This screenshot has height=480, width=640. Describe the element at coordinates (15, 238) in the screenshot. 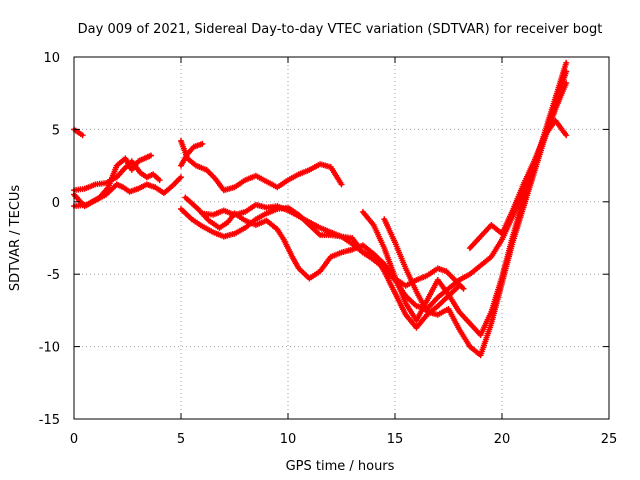

I see `y-axis-label: SDTVAR / TECUs` at that location.